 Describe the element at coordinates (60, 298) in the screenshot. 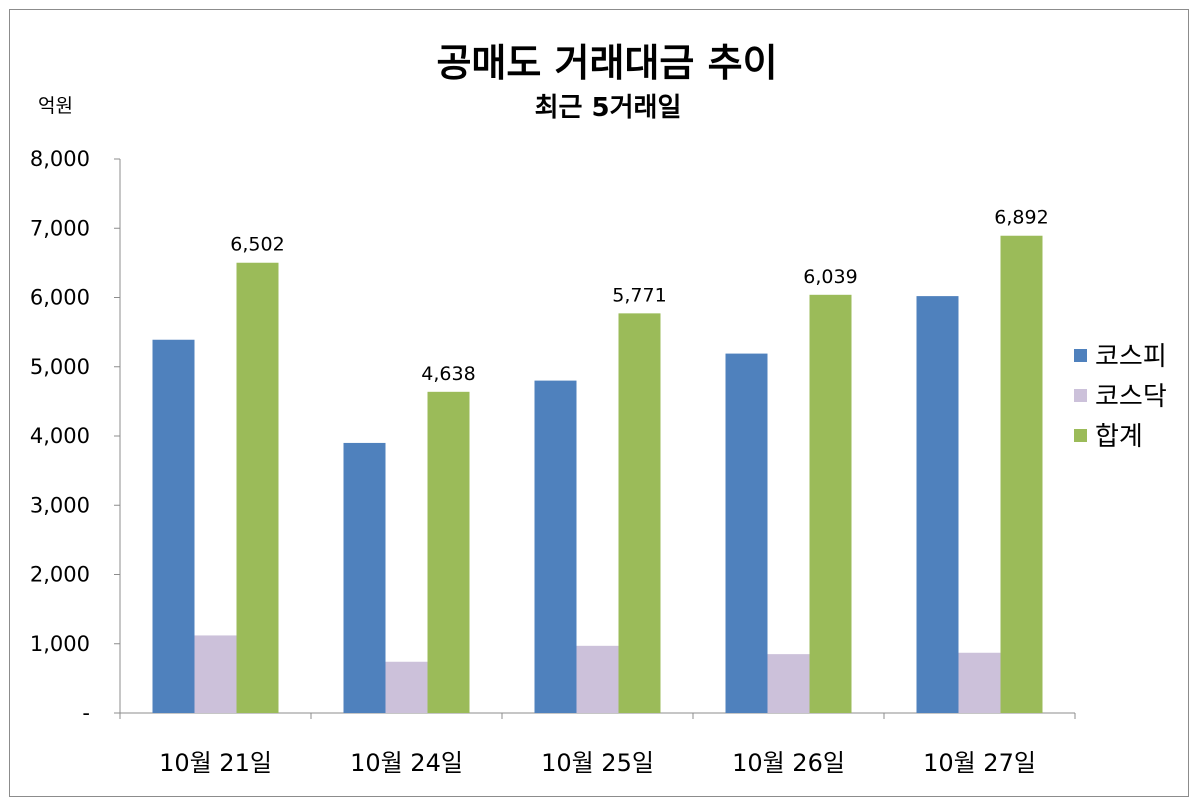

I see `y-tick-label: 6,000` at that location.